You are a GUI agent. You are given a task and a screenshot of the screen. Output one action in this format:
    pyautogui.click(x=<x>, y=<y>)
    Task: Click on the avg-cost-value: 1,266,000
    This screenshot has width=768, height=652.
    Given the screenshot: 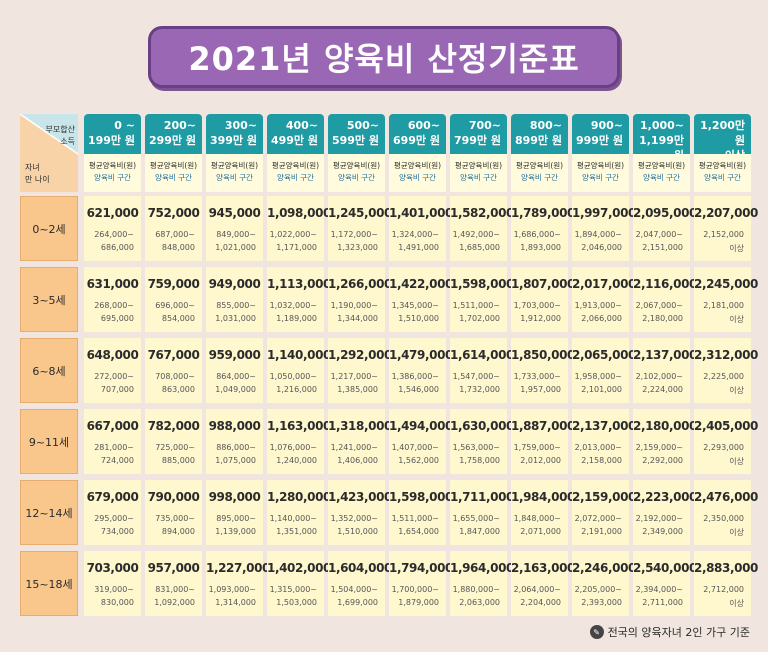 What is the action you would take?
    pyautogui.click(x=360, y=284)
    